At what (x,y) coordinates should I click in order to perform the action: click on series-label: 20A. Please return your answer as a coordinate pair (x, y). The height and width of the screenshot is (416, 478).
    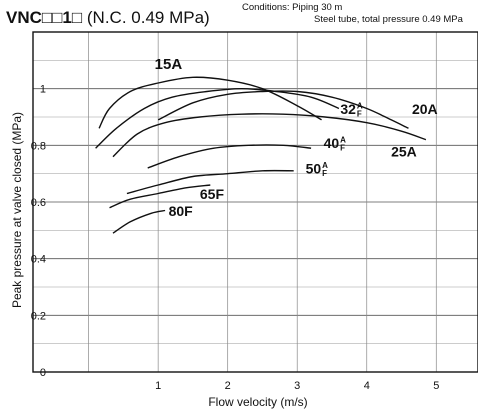
    Looking at the image, I should click on (425, 109).